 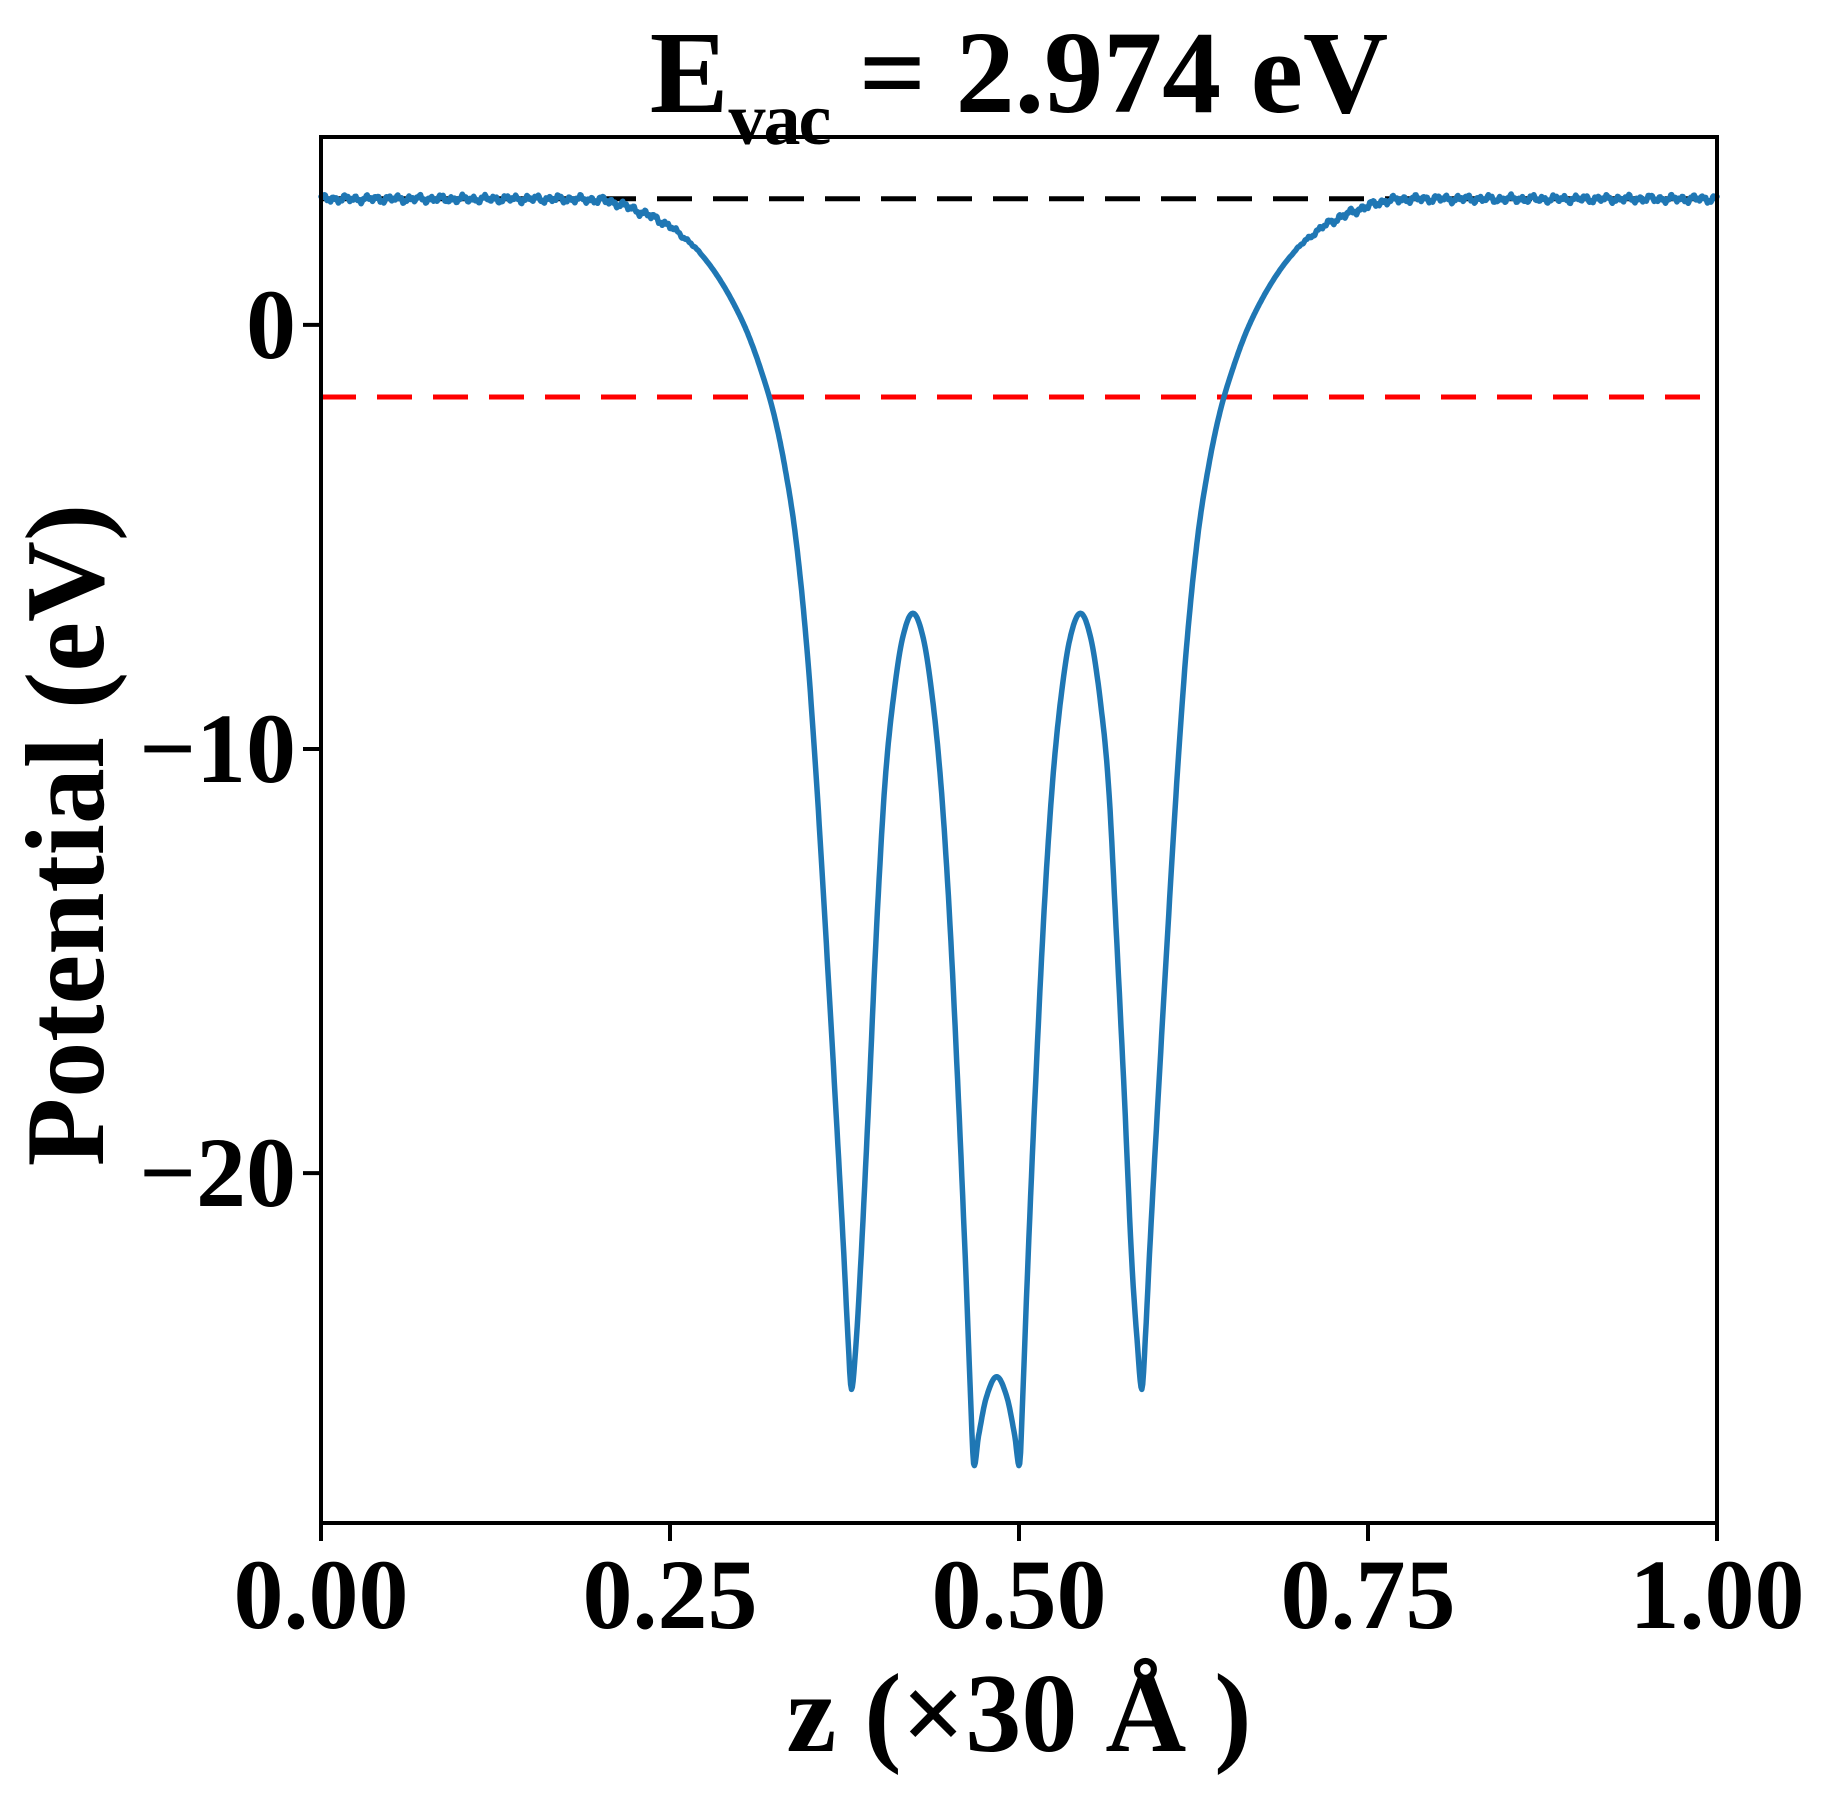 What do you see at coordinates (1717, 1594) in the screenshot?
I see `x-tick-label: 1.00` at bounding box center [1717, 1594].